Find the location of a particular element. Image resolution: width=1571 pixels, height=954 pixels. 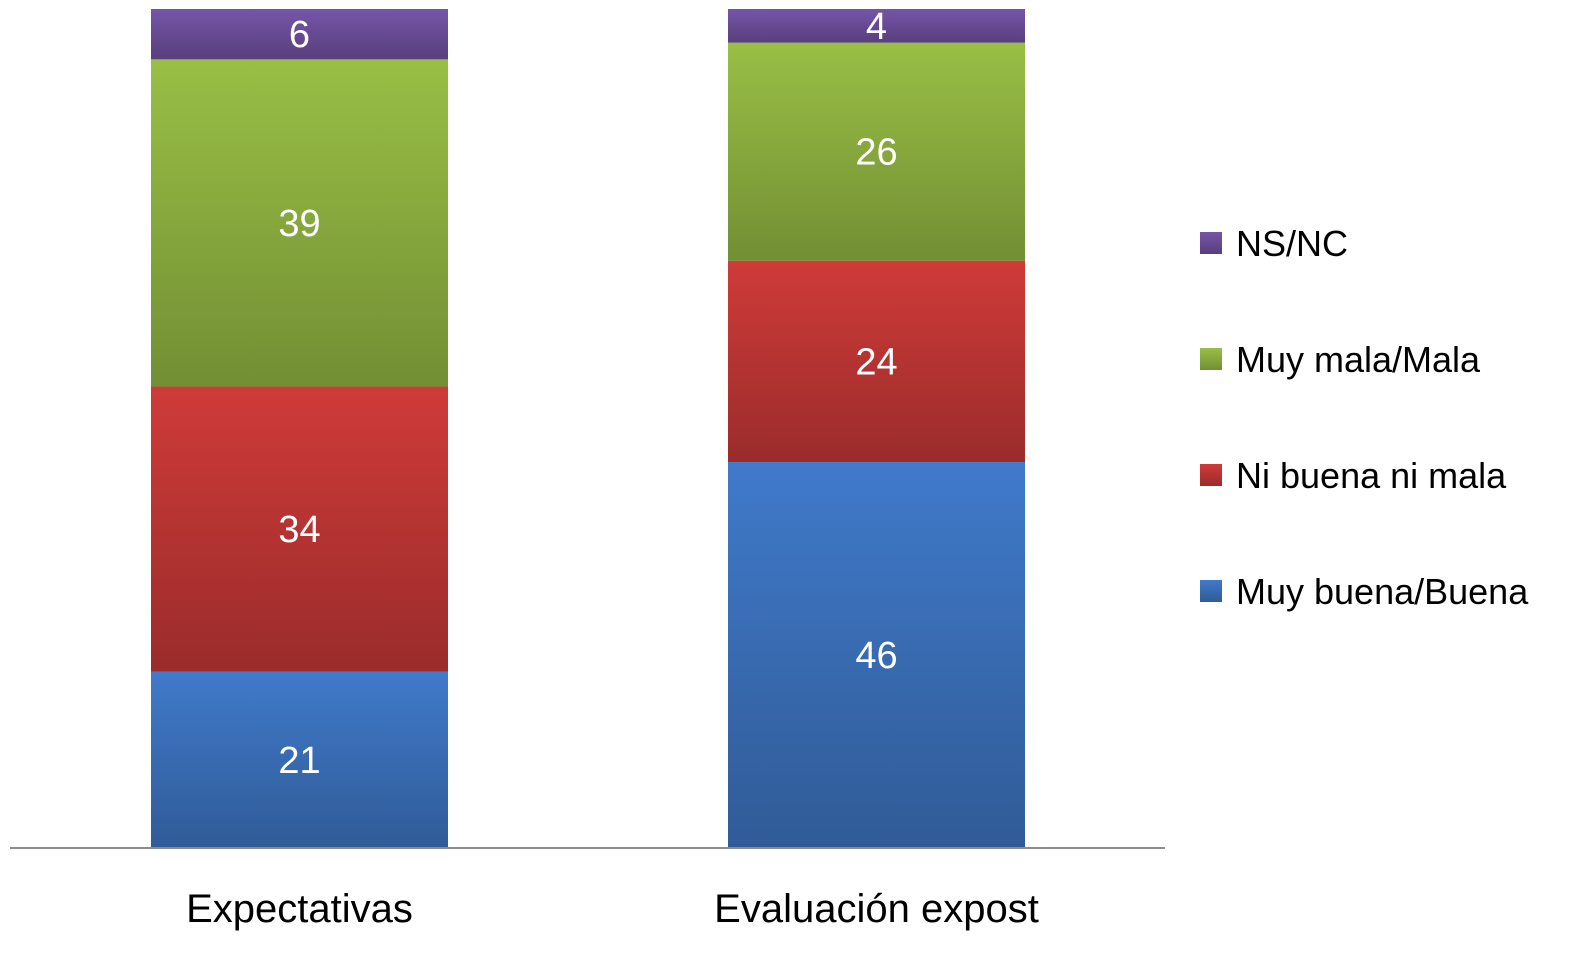

data-label-ni-buena-ni-mala-evaluacion-expost: 24 is located at coordinates (876, 362).